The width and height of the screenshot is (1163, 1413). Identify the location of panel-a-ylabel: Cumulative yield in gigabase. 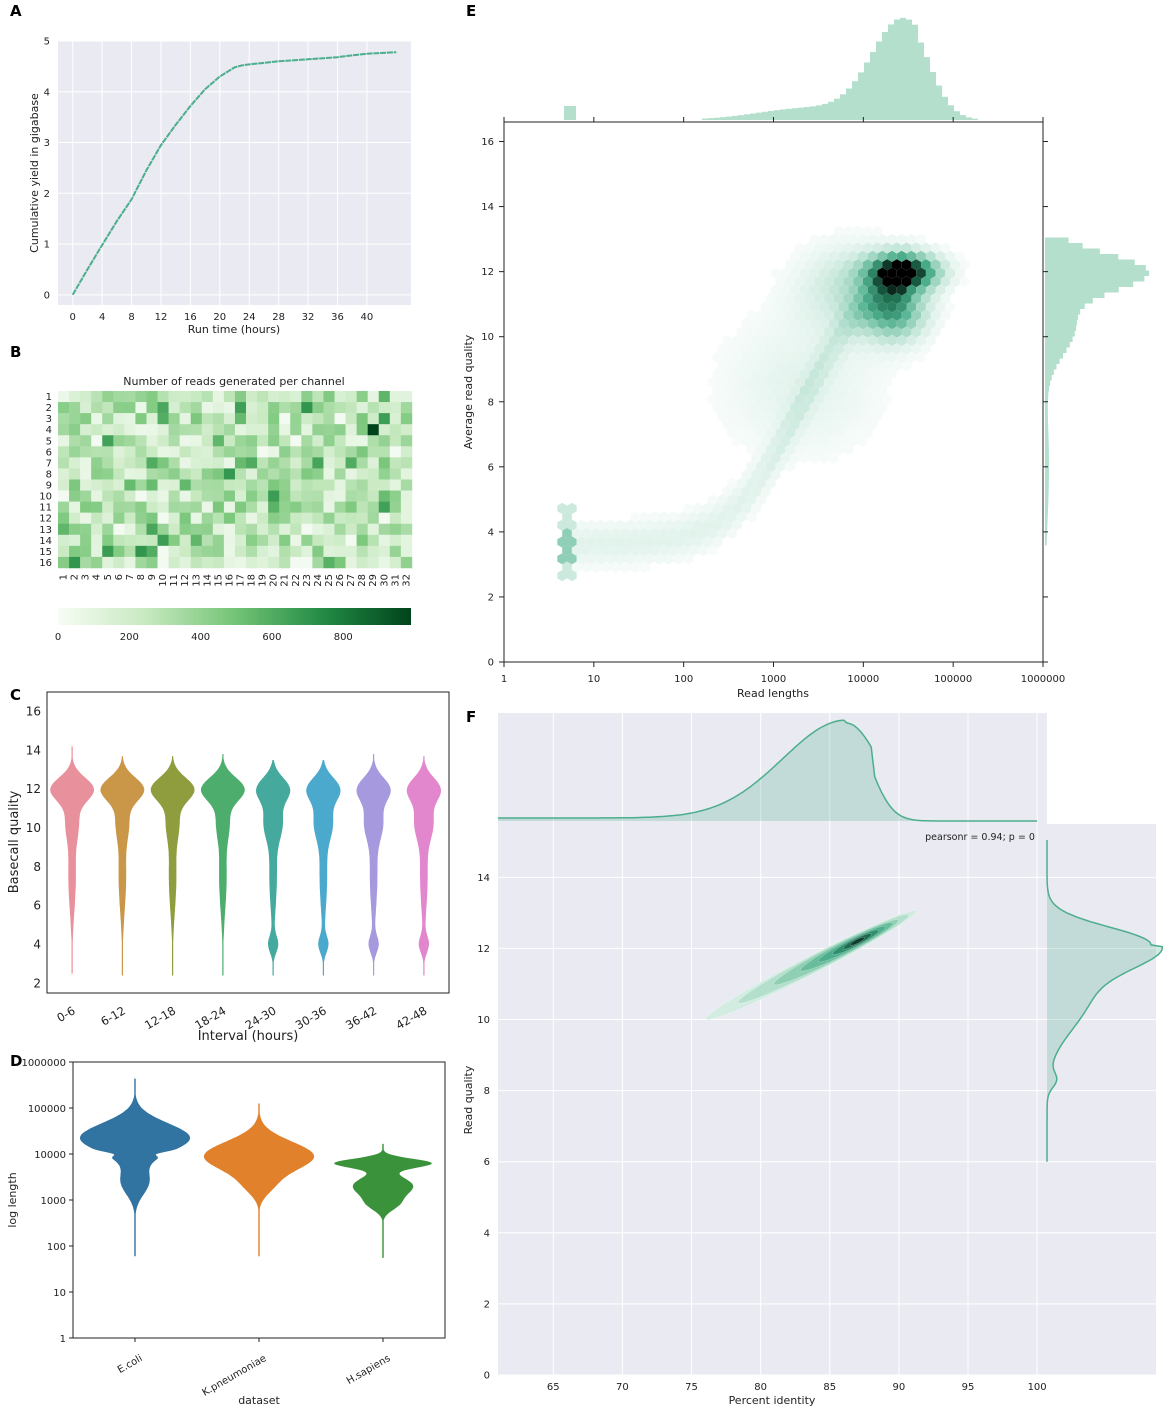
(34, 173).